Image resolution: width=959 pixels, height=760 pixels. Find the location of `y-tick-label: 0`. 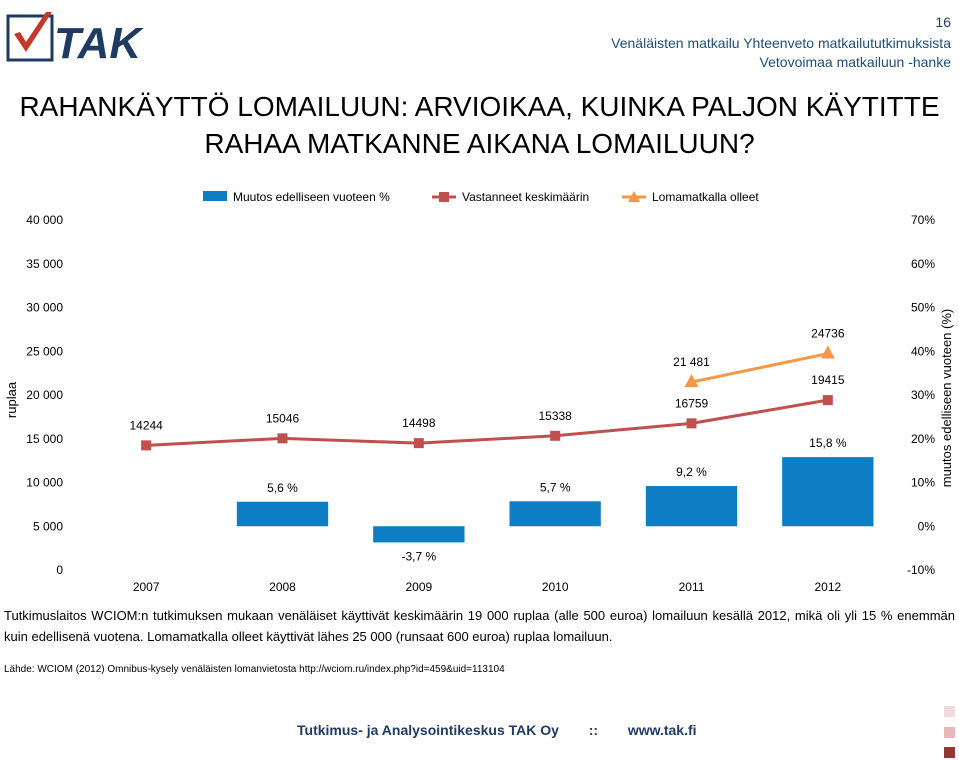

y-tick-label: 0 is located at coordinates (59, 570).